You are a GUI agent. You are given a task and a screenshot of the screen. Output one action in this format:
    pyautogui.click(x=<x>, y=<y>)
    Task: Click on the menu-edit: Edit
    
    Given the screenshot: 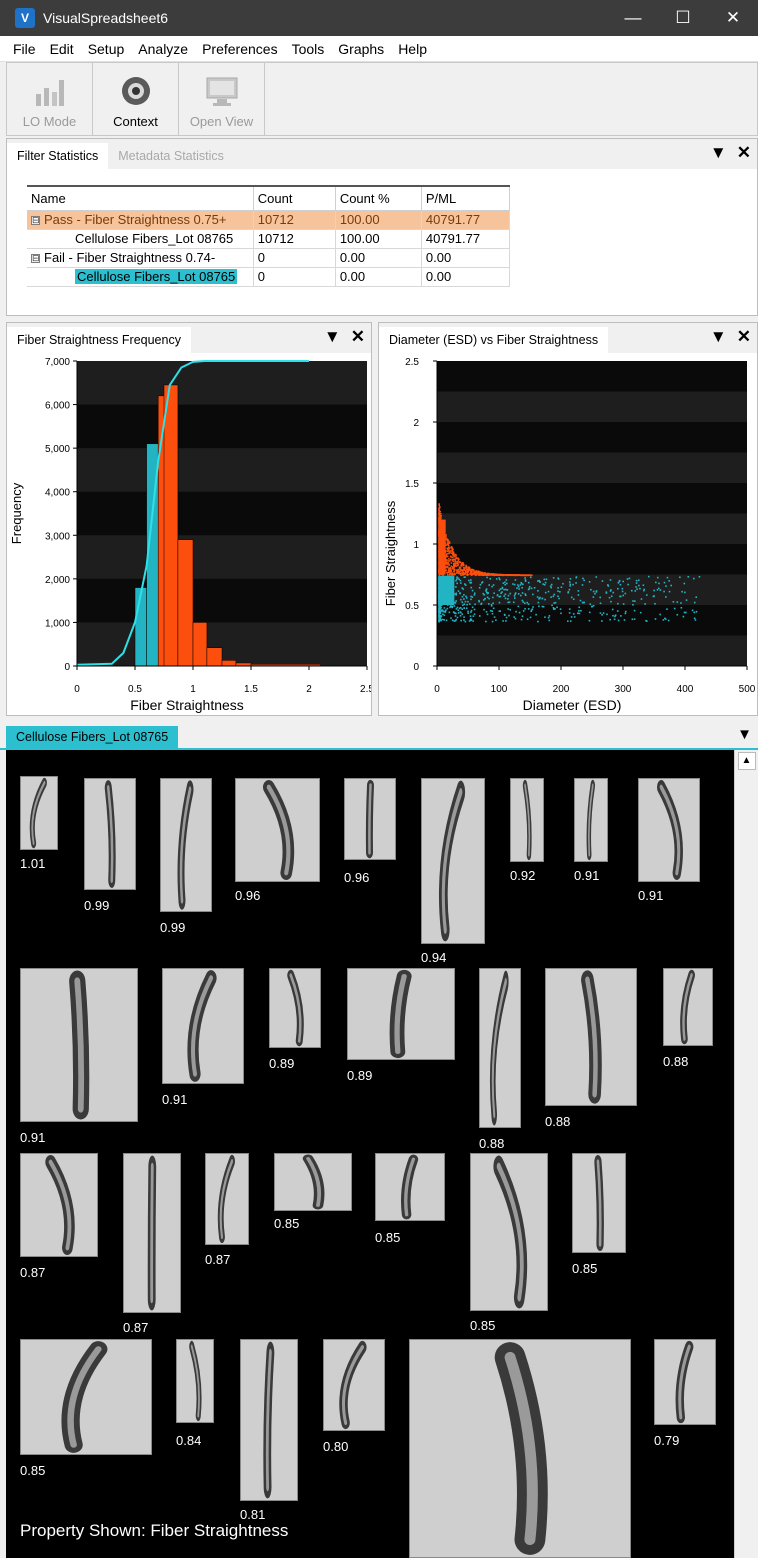 What is the action you would take?
    pyautogui.click(x=61, y=48)
    